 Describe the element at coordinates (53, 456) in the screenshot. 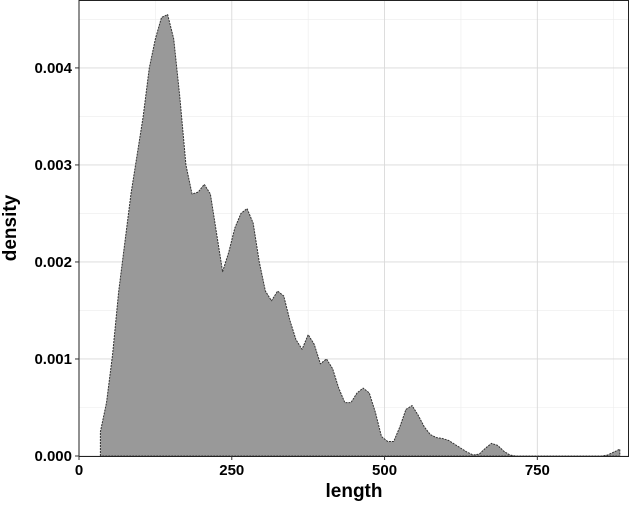

I see `y-tick-label: 0.000` at that location.